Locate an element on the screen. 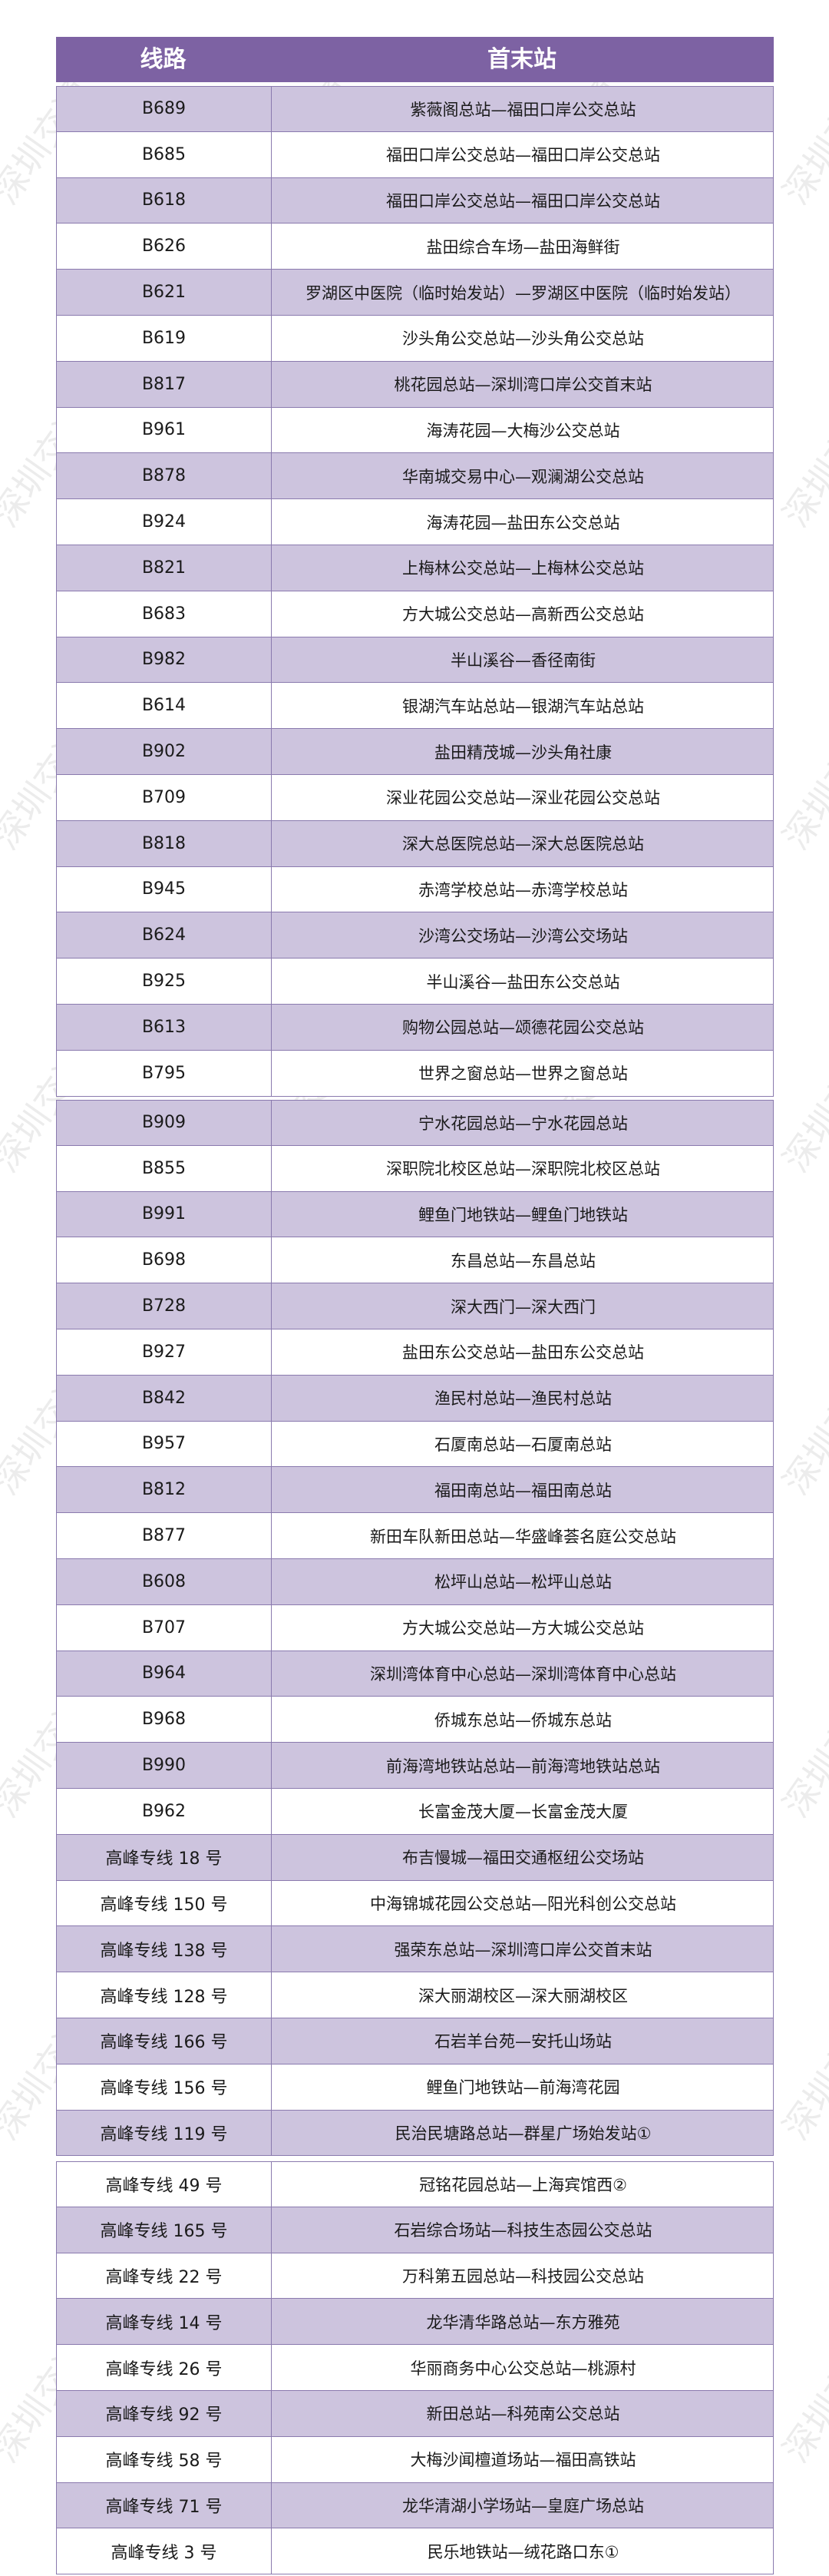  table-row: B626 盐田综合车场—盐田海鲜街 is located at coordinates (415, 246).